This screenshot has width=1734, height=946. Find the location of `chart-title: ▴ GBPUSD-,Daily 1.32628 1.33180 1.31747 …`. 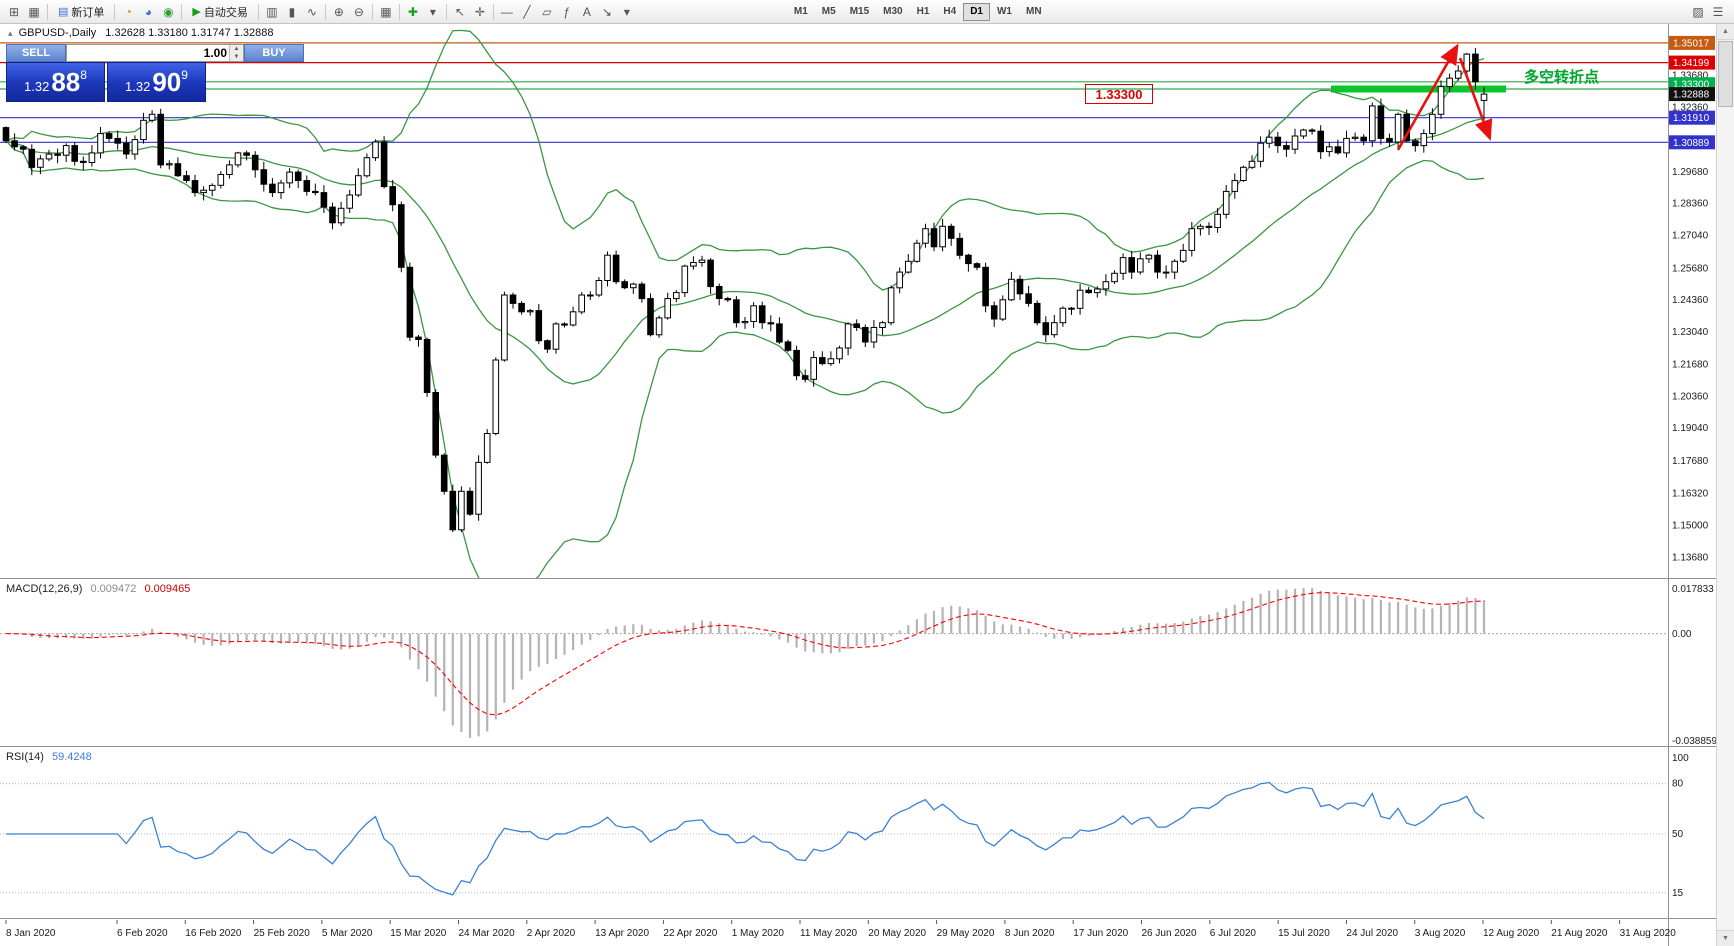

chart-title: ▴ GBPUSD-,Daily 1.32628 1.33180 1.31747 … is located at coordinates (141, 33).